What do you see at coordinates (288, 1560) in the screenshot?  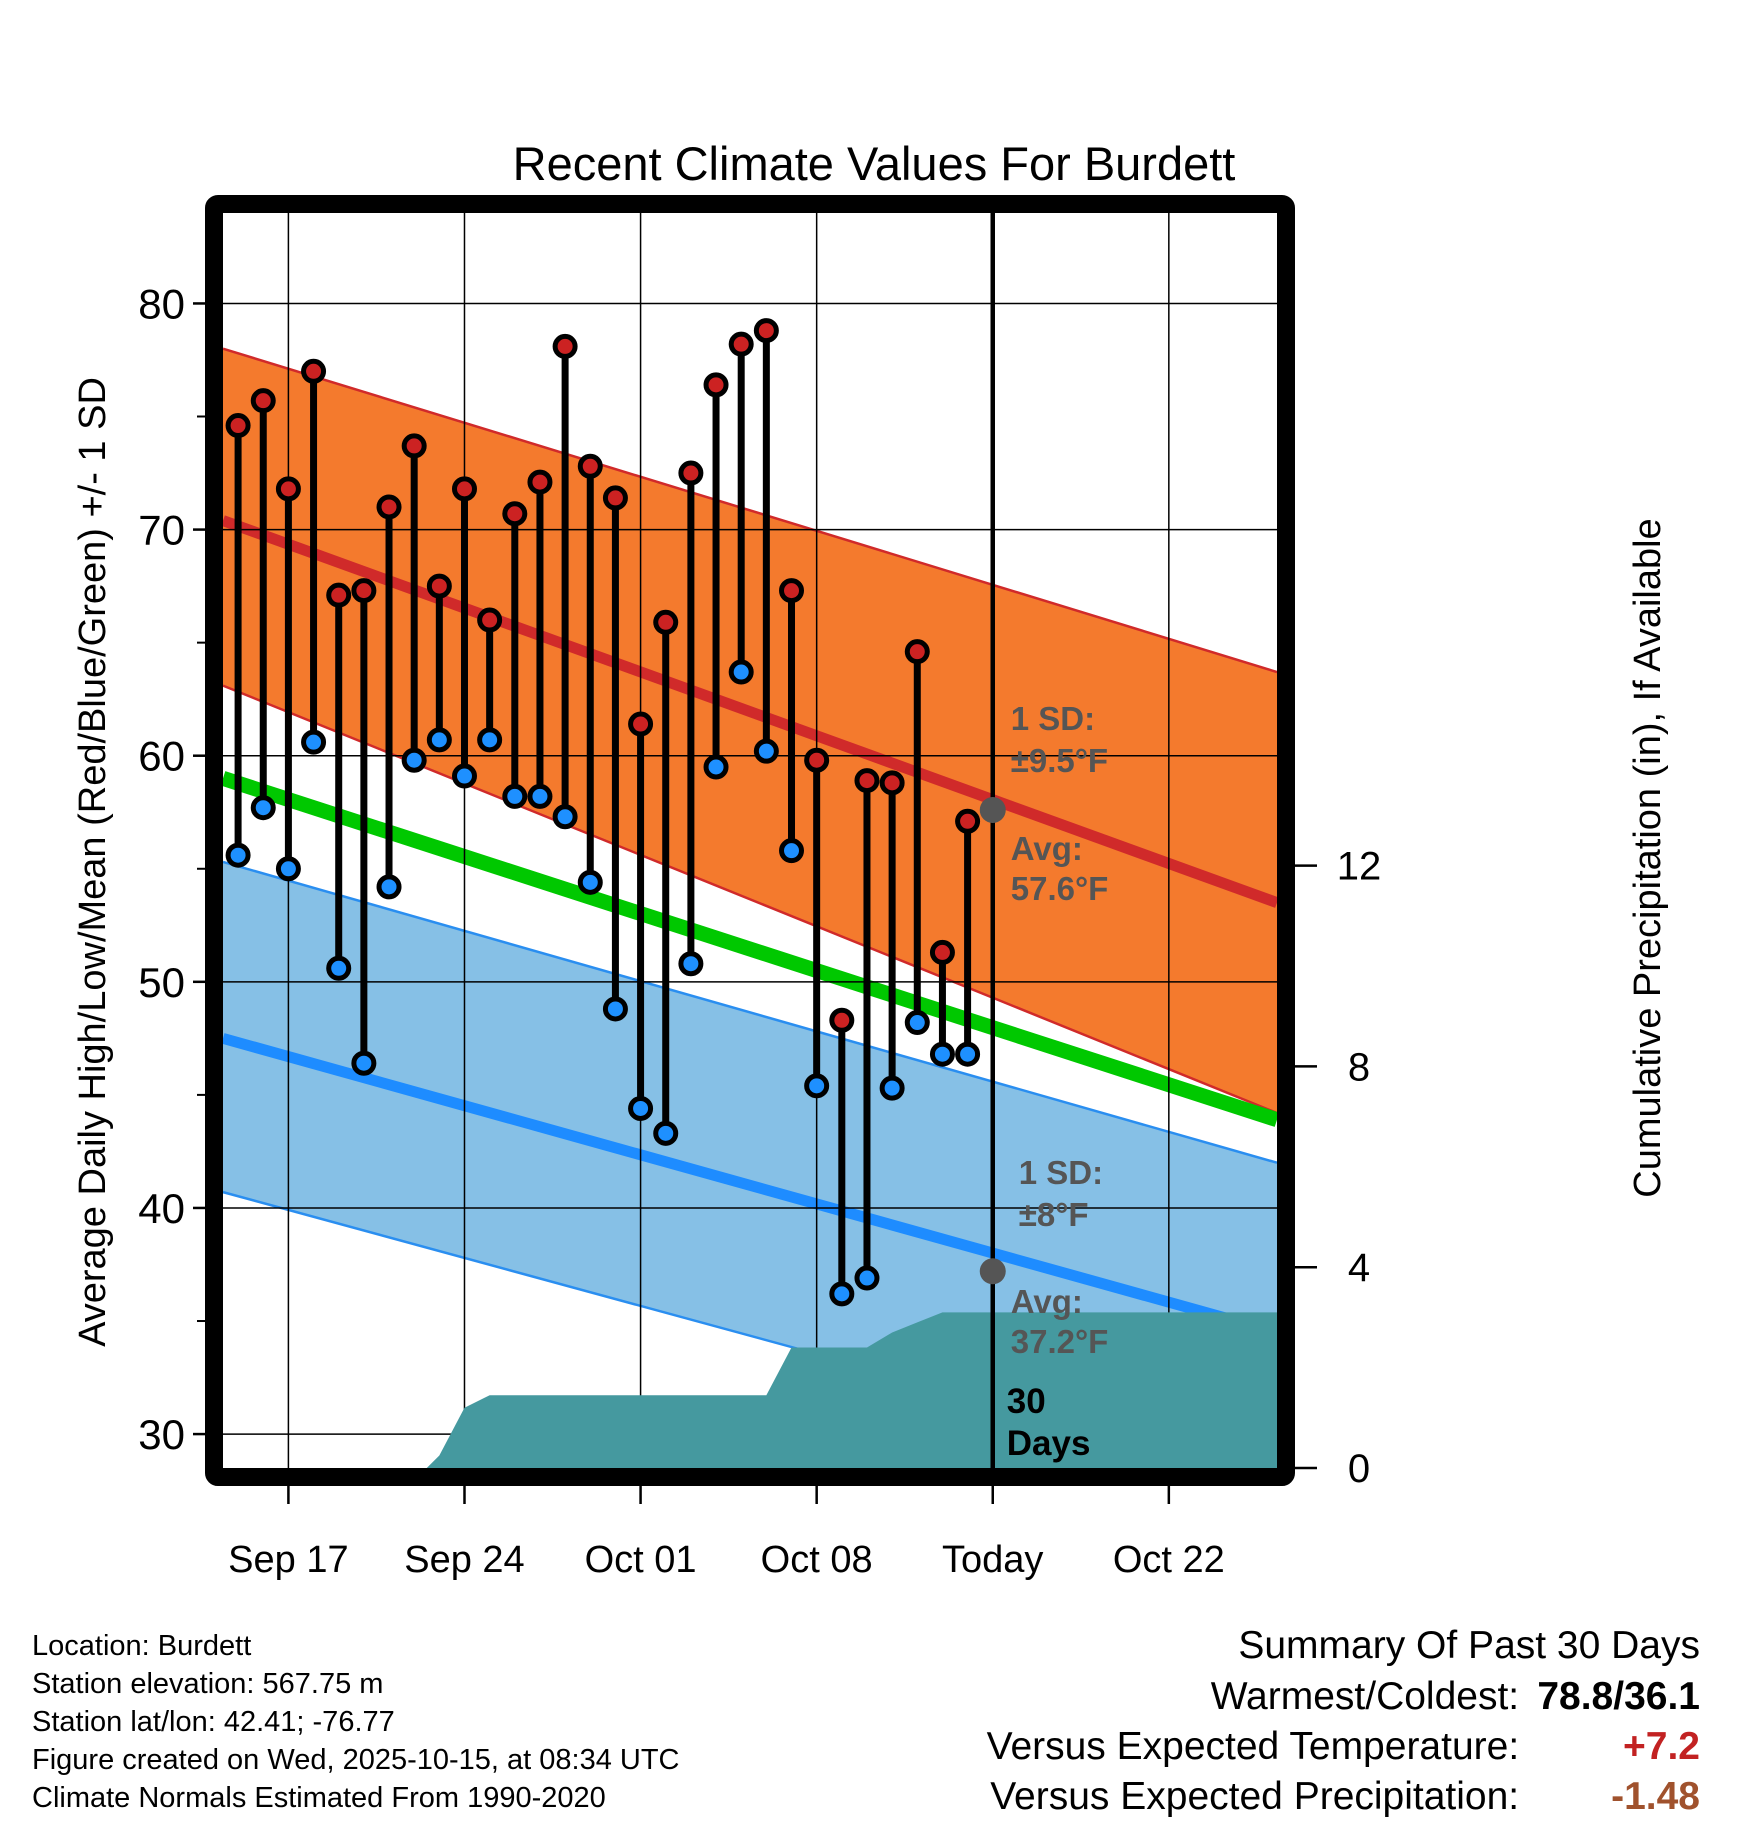 I see `x-tick-label: Sep 17` at bounding box center [288, 1560].